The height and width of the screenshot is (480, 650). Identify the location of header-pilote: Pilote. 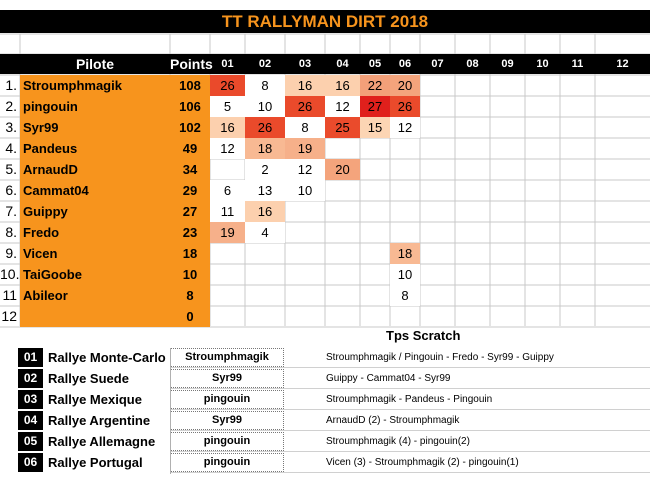
(95, 64).